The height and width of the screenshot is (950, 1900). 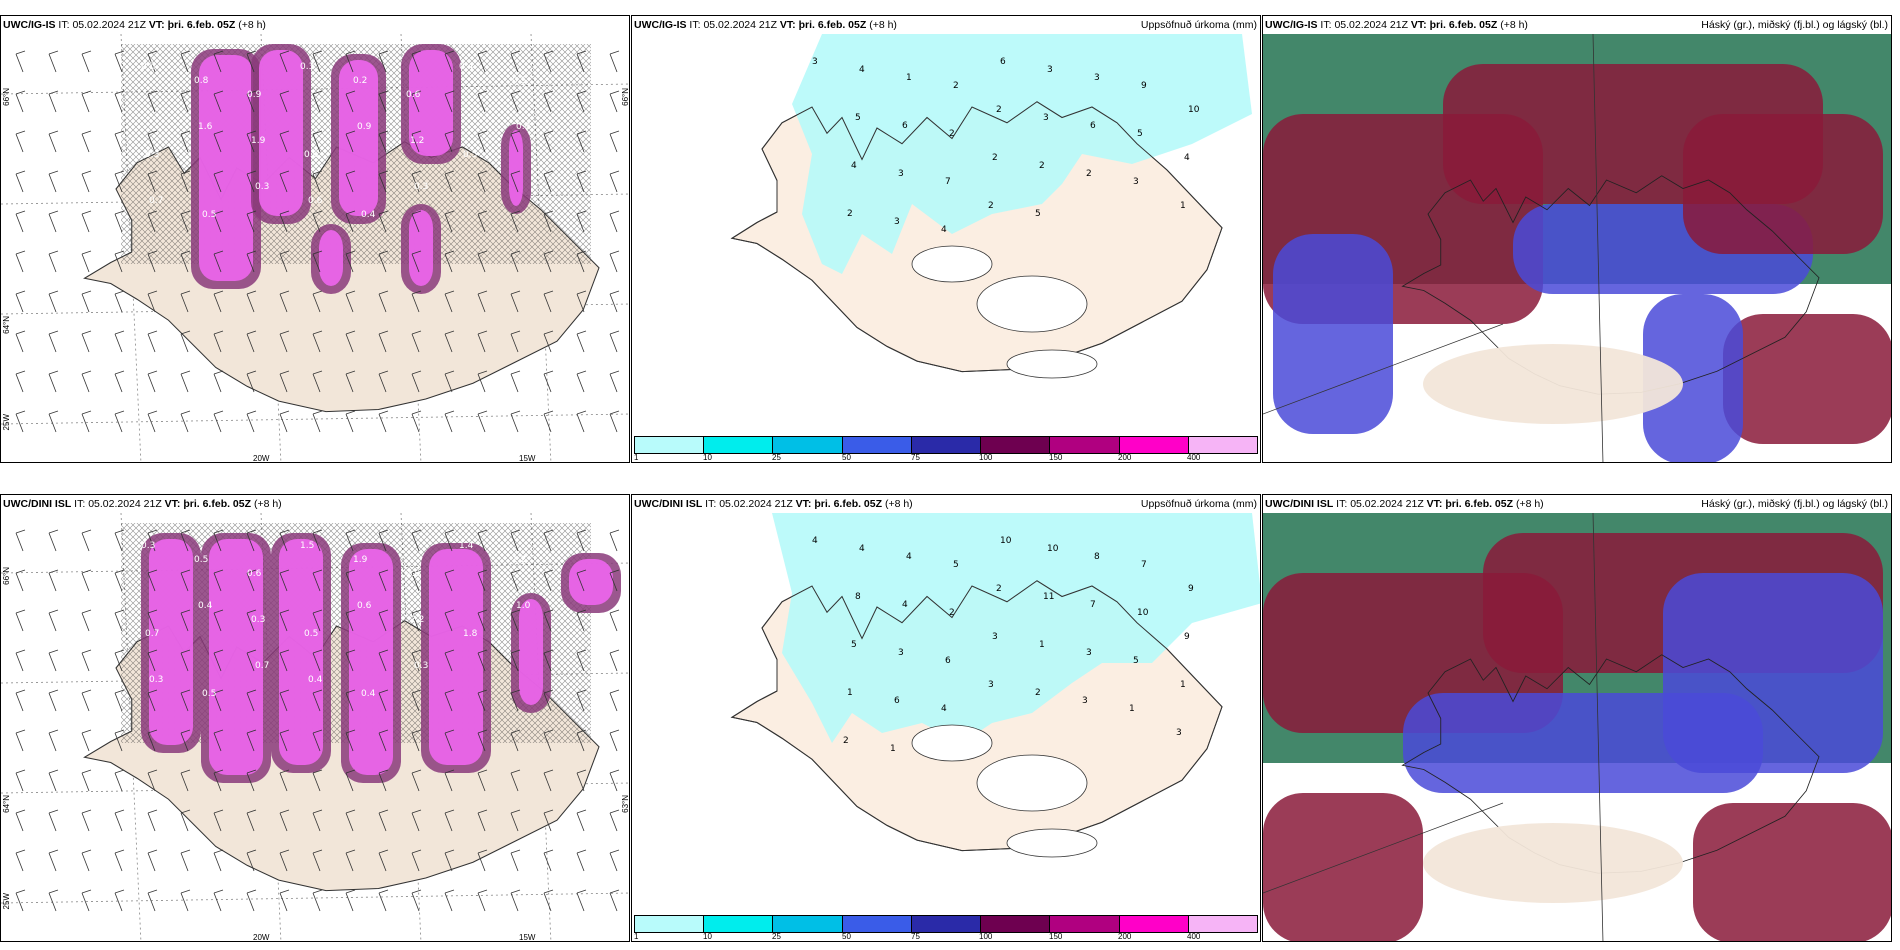 I want to click on colorbar-label: 1, so click(x=636, y=457).